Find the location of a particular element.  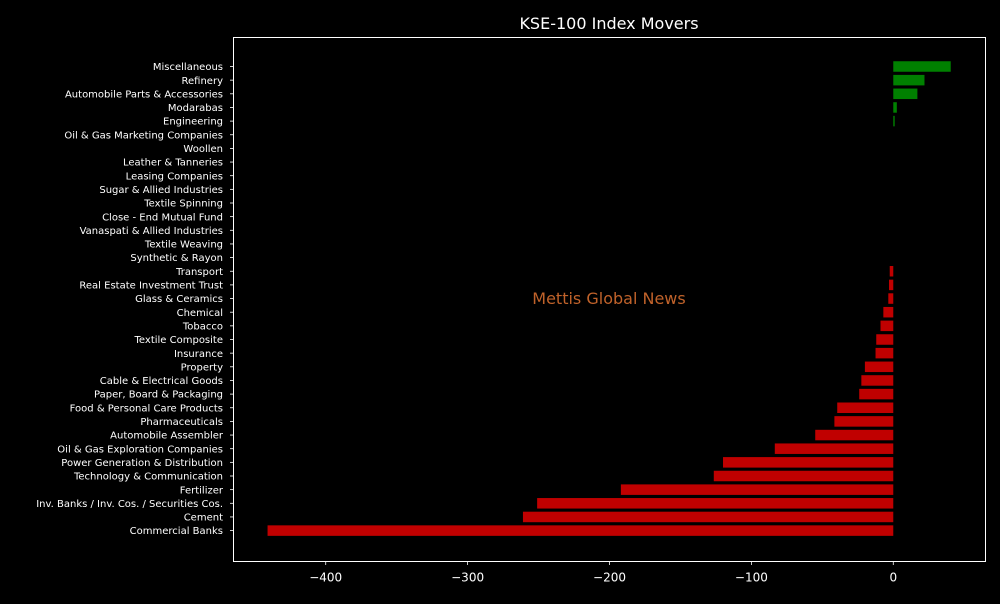

category-label-cement: Cement is located at coordinates (203, 518).